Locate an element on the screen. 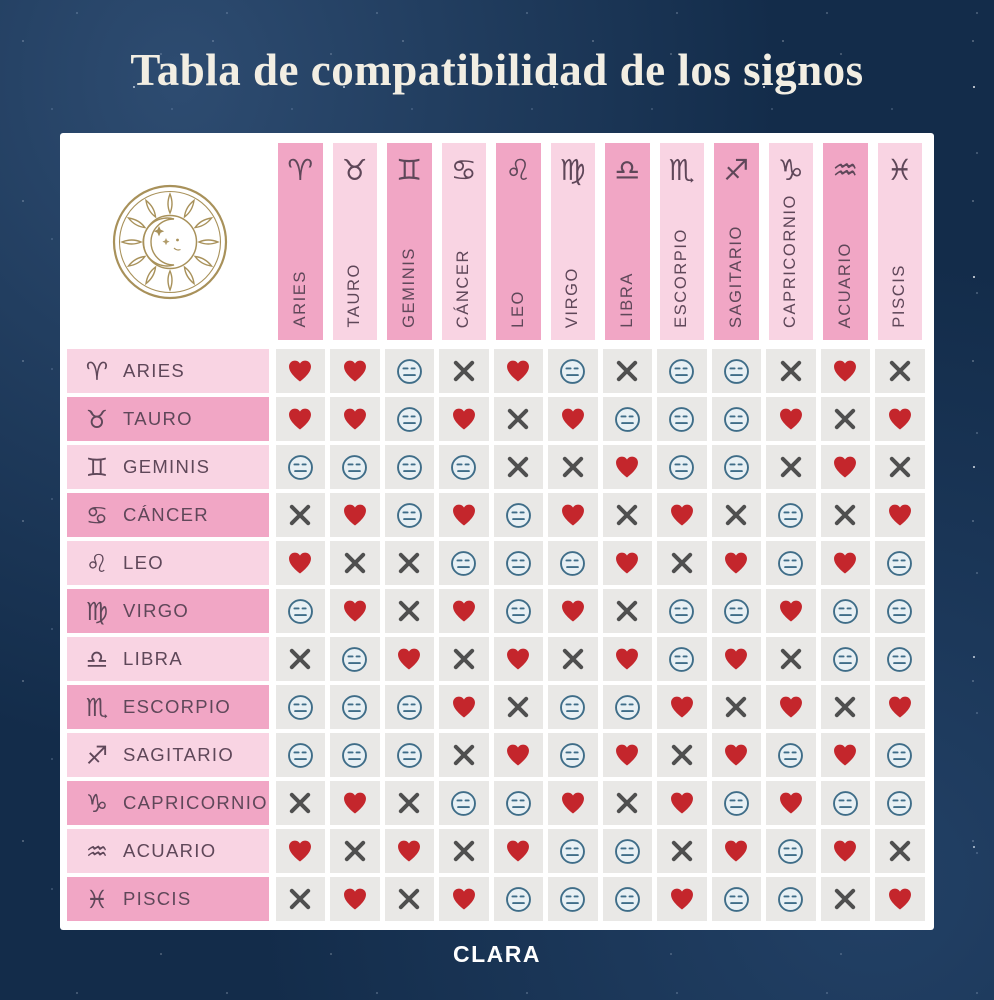 This screenshot has height=1000, width=994. row-header-bar: ♌ LEO is located at coordinates (168, 563).